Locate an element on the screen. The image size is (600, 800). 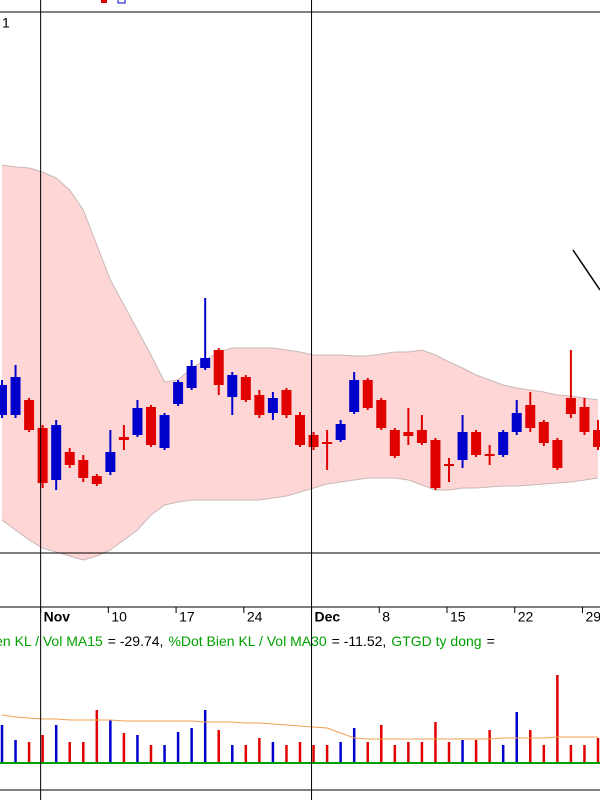
x-tick-label: 29 is located at coordinates (592, 617).